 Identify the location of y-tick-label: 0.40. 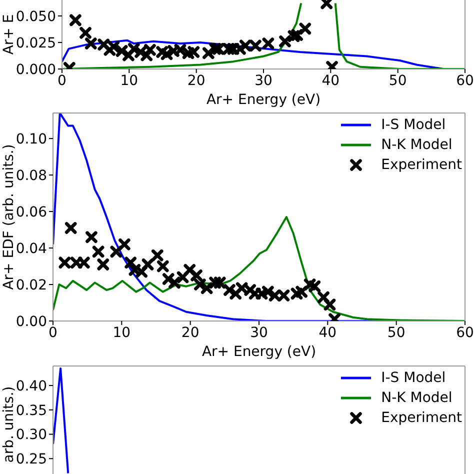
(31, 386).